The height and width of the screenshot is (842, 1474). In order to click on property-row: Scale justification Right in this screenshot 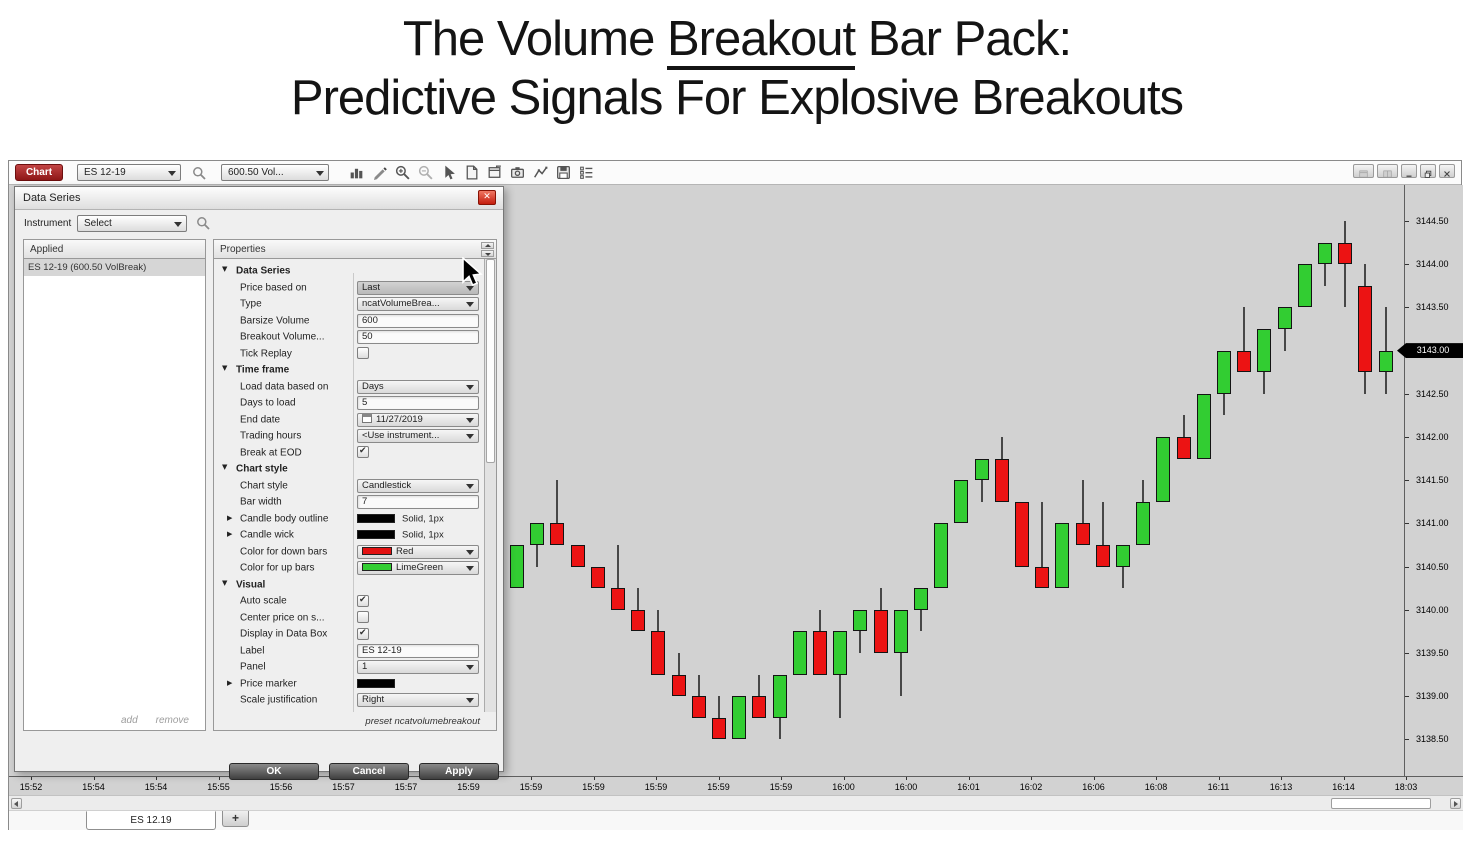, I will do `click(349, 700)`.